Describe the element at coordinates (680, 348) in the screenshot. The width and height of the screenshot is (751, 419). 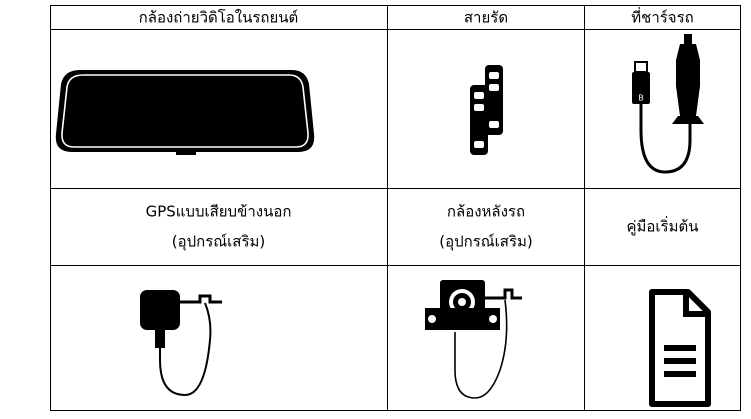
I see `manual-icon` at that location.